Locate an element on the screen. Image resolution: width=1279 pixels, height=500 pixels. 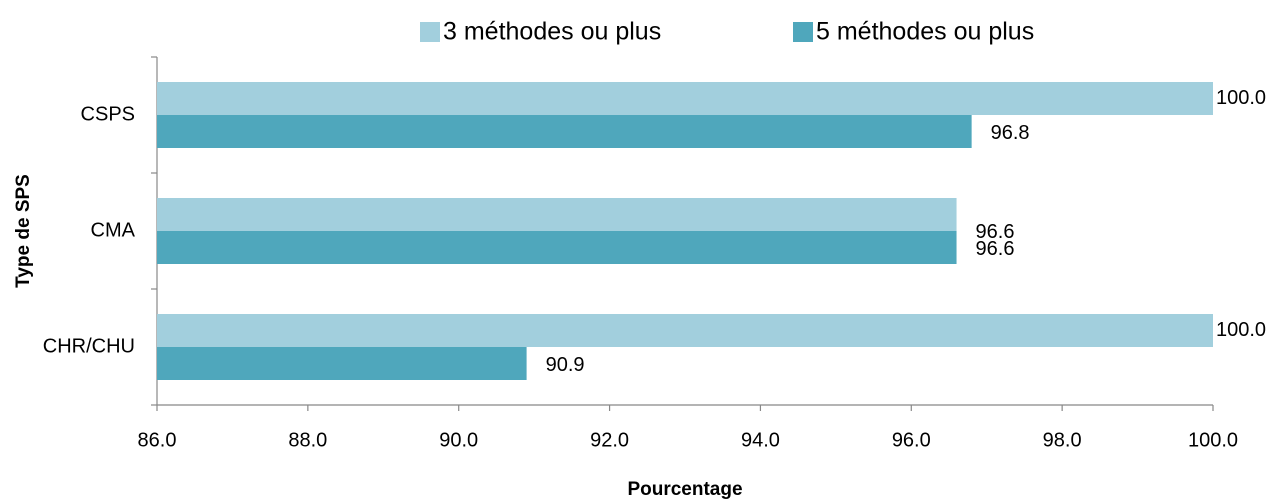
y-tick-label: CMA is located at coordinates (113, 230).